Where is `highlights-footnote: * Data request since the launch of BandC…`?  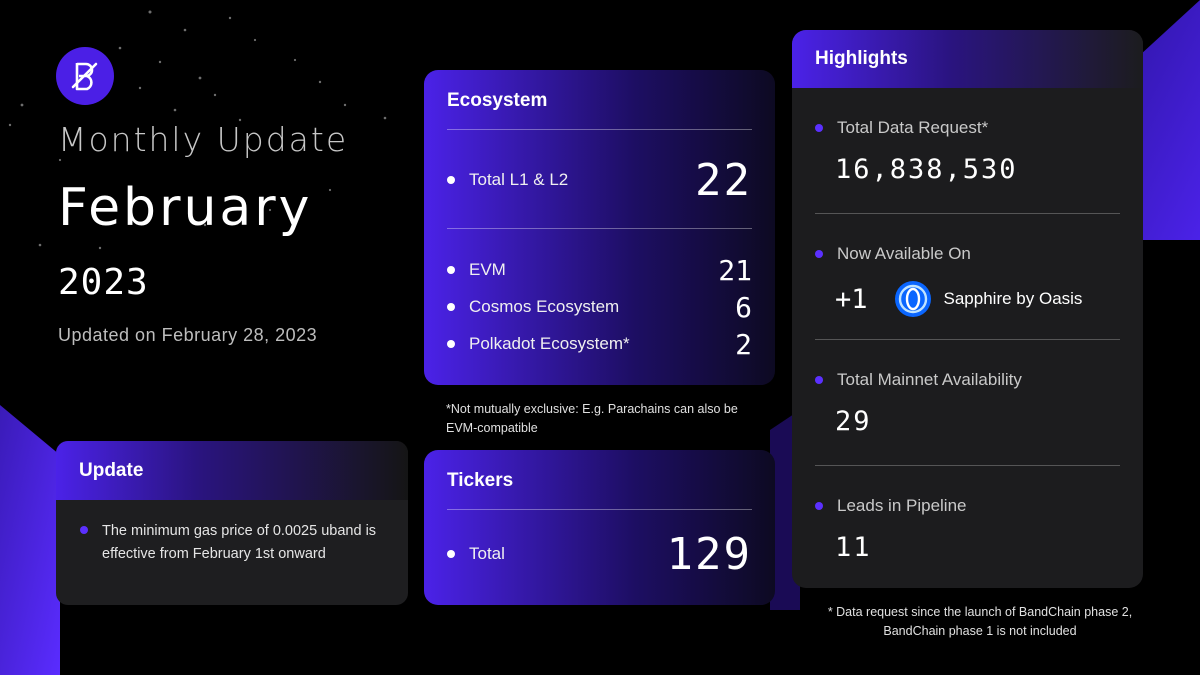
highlights-footnote: * Data request since the launch of BandC… is located at coordinates (980, 621).